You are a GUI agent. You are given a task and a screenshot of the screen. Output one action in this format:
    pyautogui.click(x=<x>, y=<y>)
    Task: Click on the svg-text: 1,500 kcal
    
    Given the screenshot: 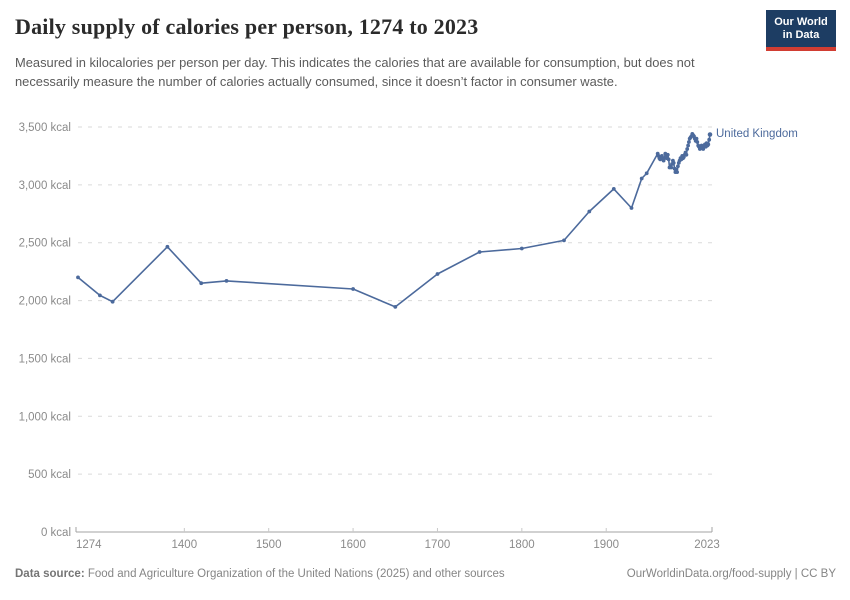 What is the action you would take?
    pyautogui.click(x=45, y=359)
    